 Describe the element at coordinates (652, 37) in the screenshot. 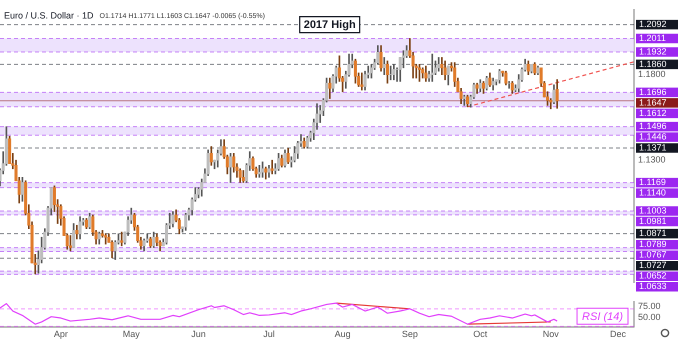

I see `ref-line-label: 1.2011` at that location.